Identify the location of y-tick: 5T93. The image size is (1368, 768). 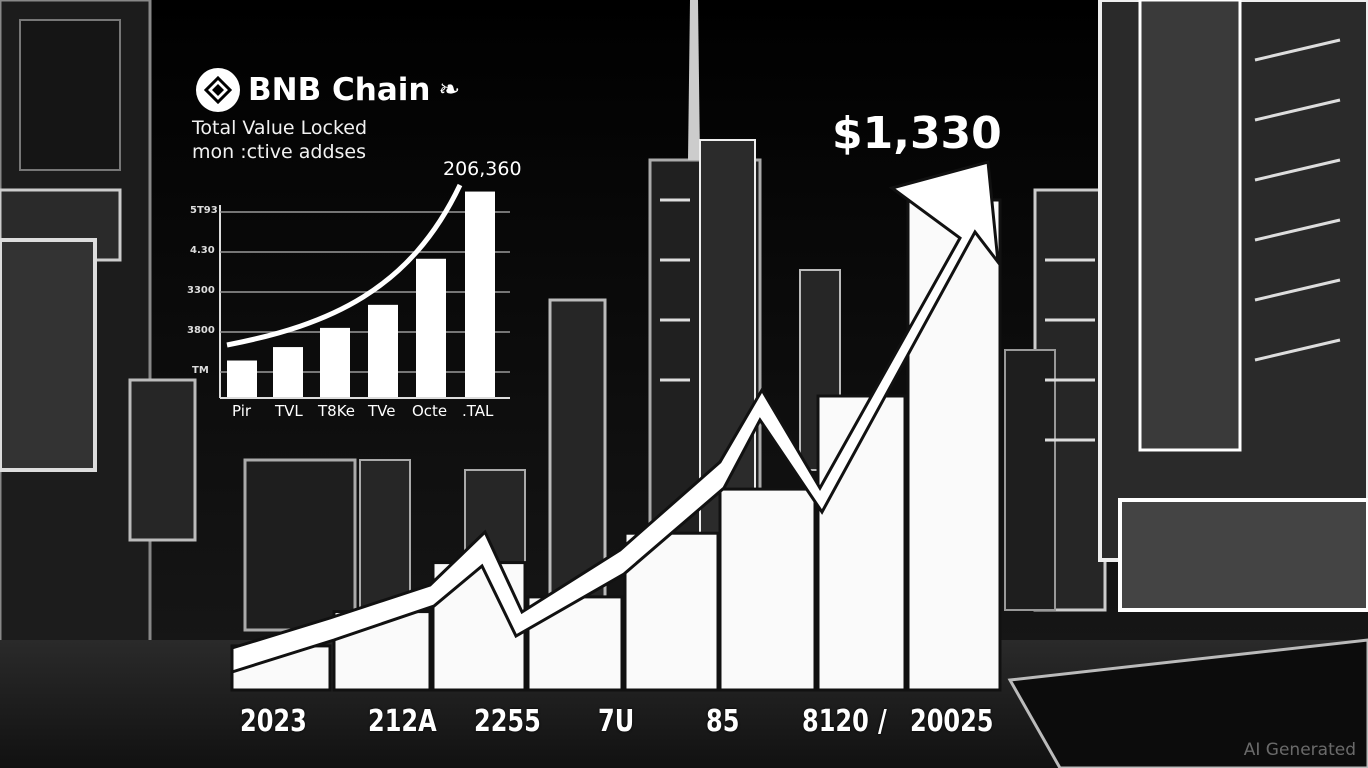
(204, 210).